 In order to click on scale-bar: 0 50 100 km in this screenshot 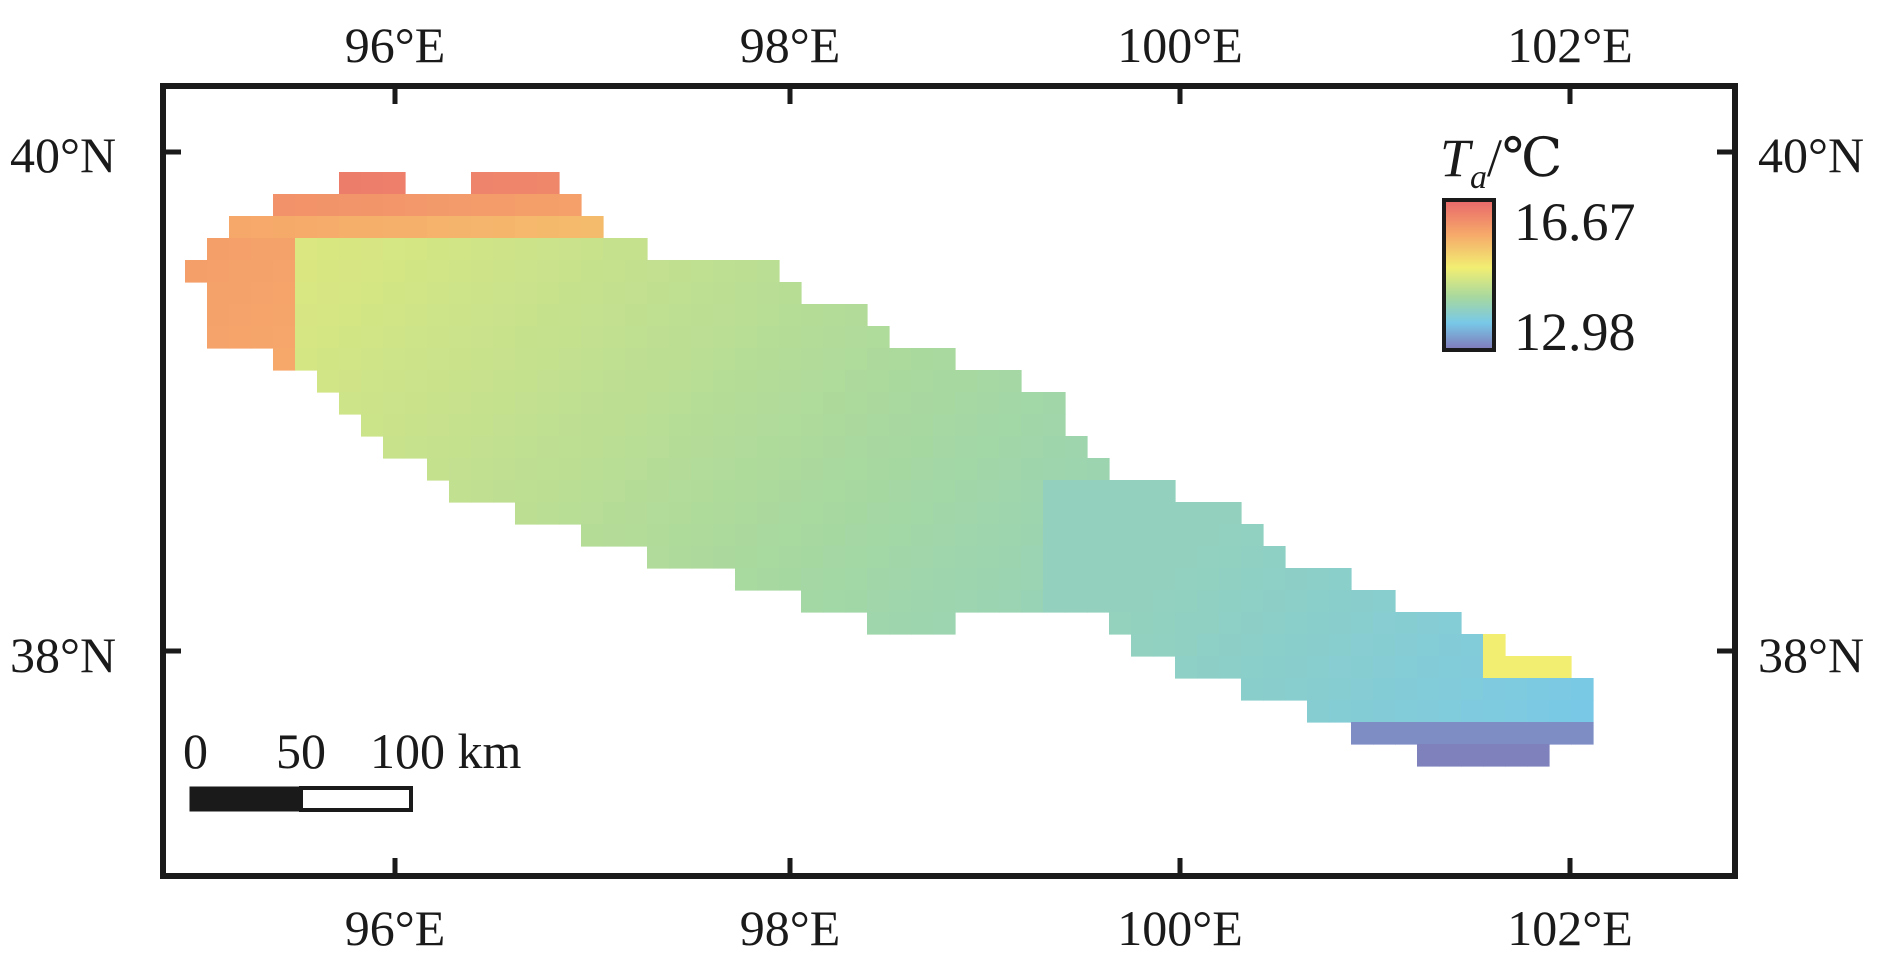, I will do `click(352, 767)`.